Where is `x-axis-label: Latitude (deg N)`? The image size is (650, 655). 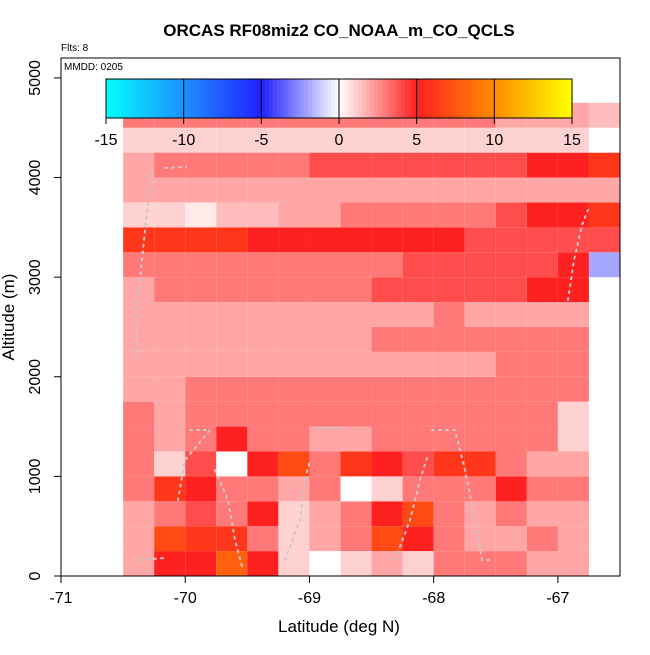 x-axis-label: Latitude (deg N) is located at coordinates (339, 626).